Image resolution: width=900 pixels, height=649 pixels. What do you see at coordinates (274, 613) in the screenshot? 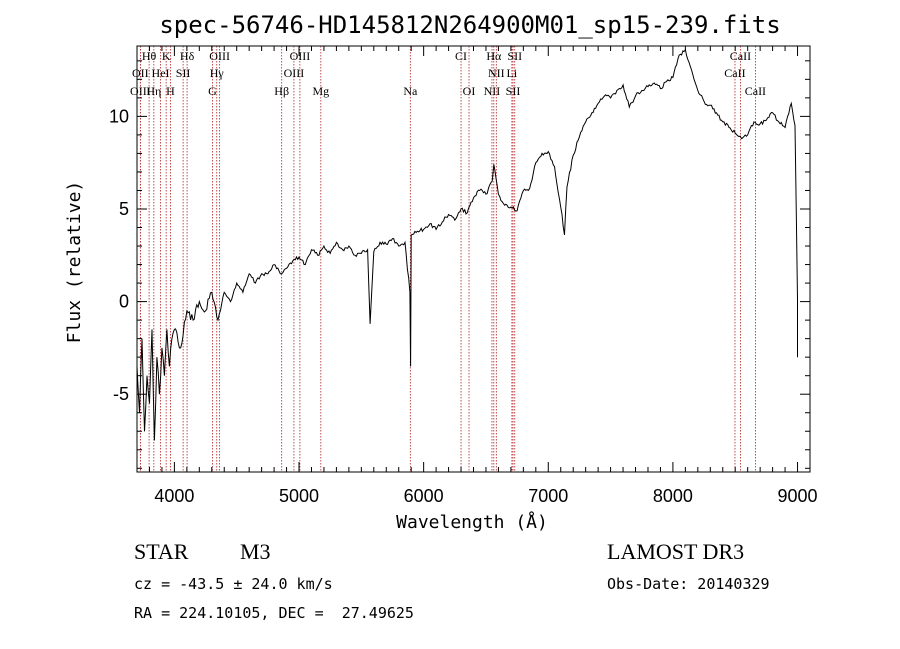
I see `coordinates-readout: RA = 224.10105, DEC = 27.49625` at bounding box center [274, 613].